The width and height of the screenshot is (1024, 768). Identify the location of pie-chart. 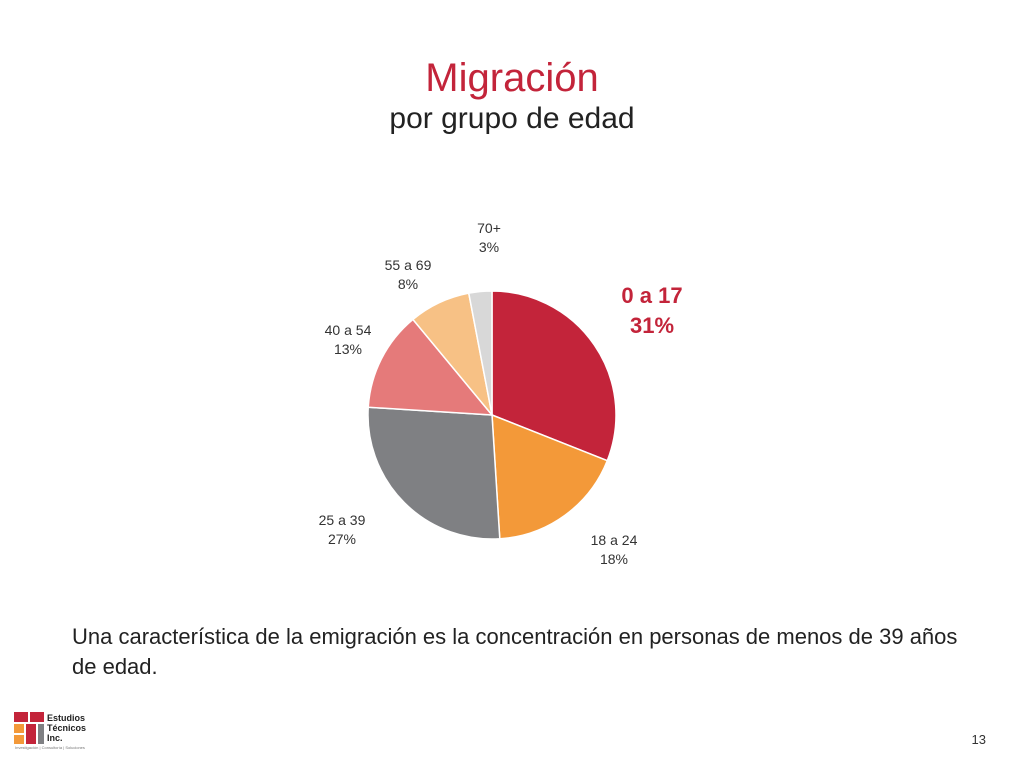
(492, 415).